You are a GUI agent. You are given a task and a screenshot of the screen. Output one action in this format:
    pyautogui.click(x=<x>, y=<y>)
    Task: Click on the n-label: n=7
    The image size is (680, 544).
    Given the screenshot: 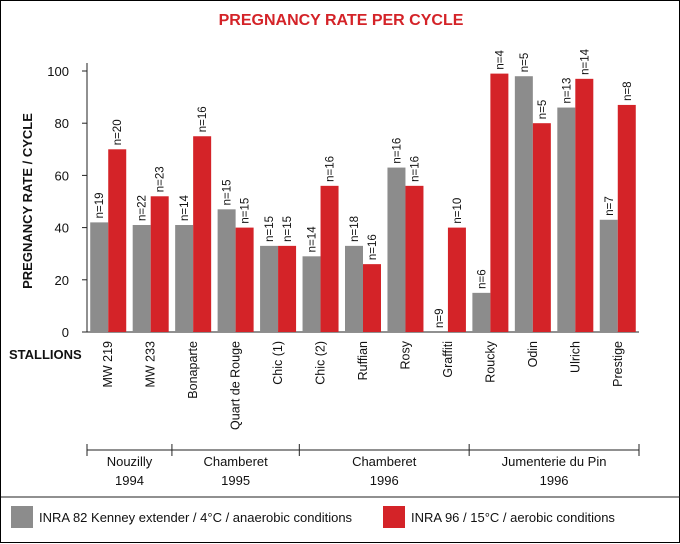 What is the action you would take?
    pyautogui.click(x=610, y=206)
    